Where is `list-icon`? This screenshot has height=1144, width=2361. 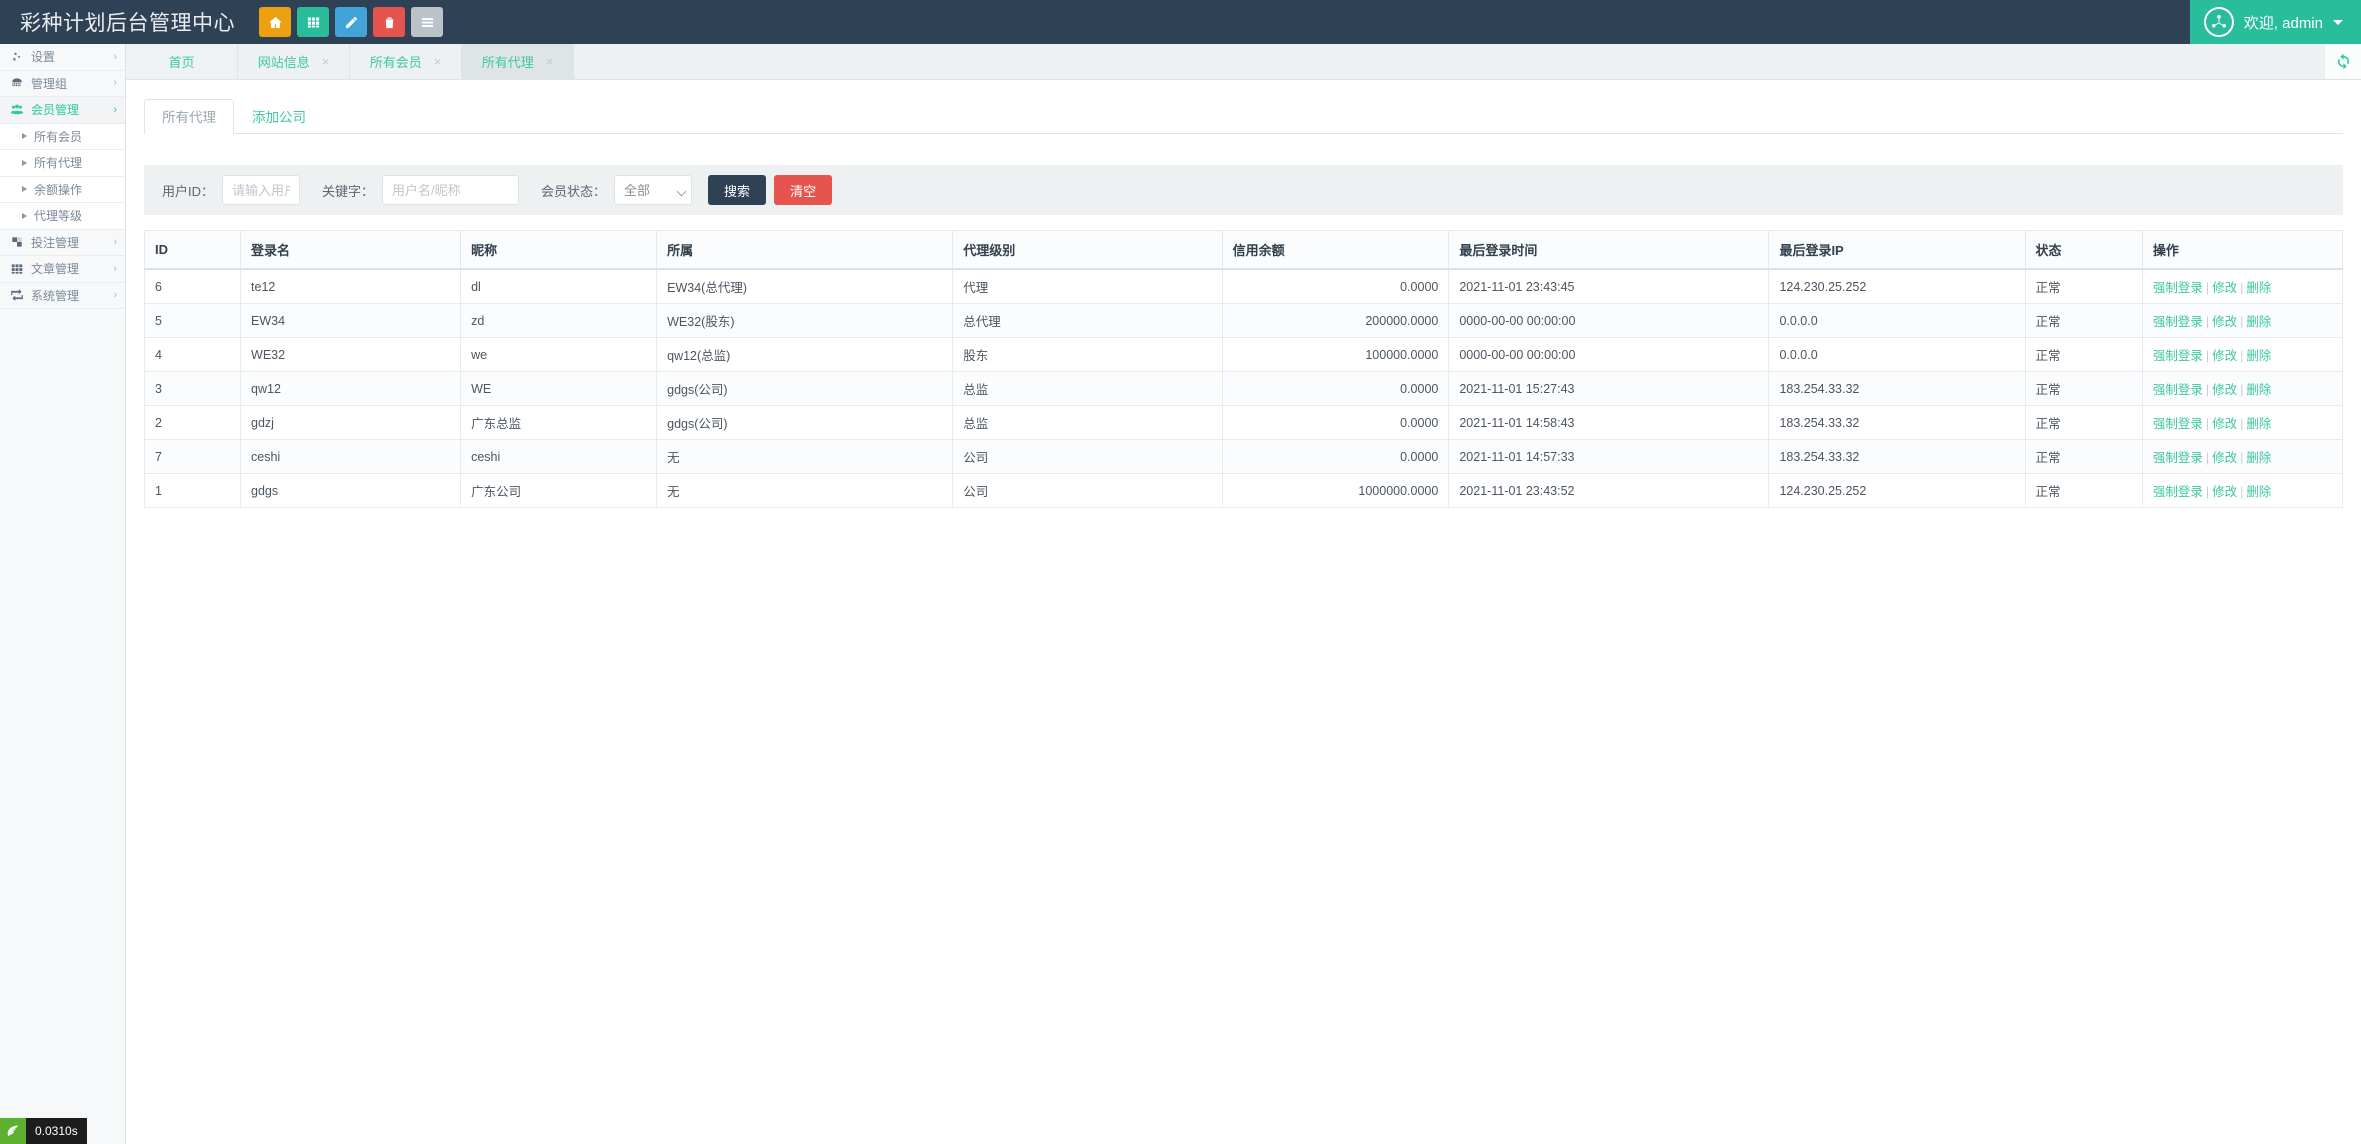 list-icon is located at coordinates (427, 22).